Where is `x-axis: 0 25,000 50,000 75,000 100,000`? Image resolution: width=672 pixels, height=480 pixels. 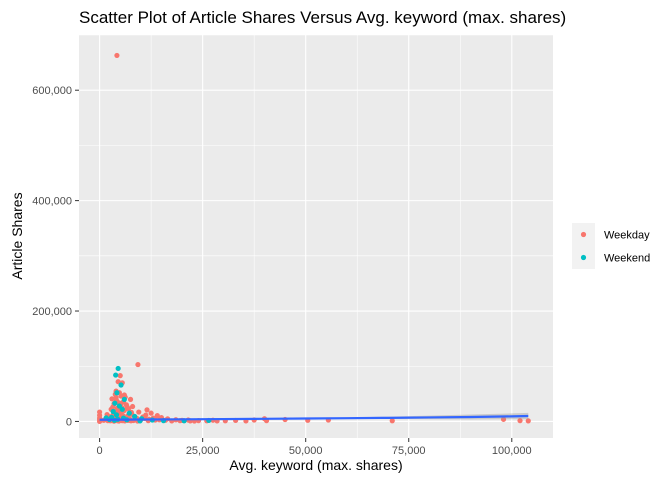 x-axis: 0 25,000 50,000 75,000 100,000 is located at coordinates (314, 447).